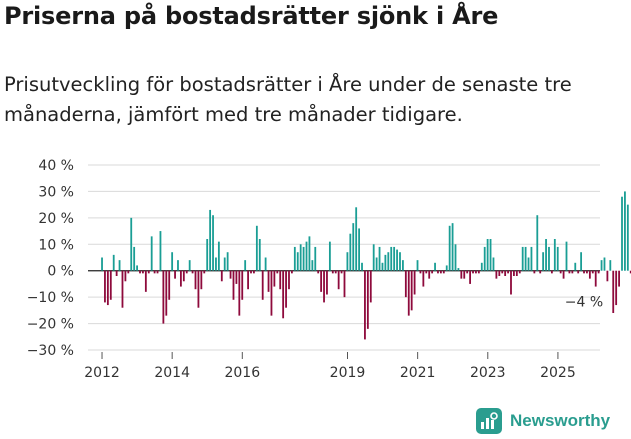 Image resolution: width=631 pixels, height=439 pixels. I want to click on y-axis-ticks: 40 % 30 % 20 % 10 % 0 % −10 % −20 % −30 %, so click(50, 258).